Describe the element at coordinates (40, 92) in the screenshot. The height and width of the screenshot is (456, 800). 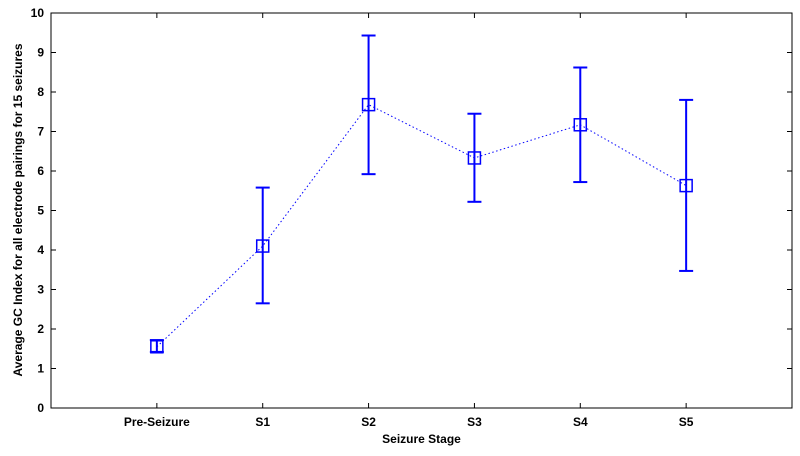
I see `y-tick-label: 8` at that location.